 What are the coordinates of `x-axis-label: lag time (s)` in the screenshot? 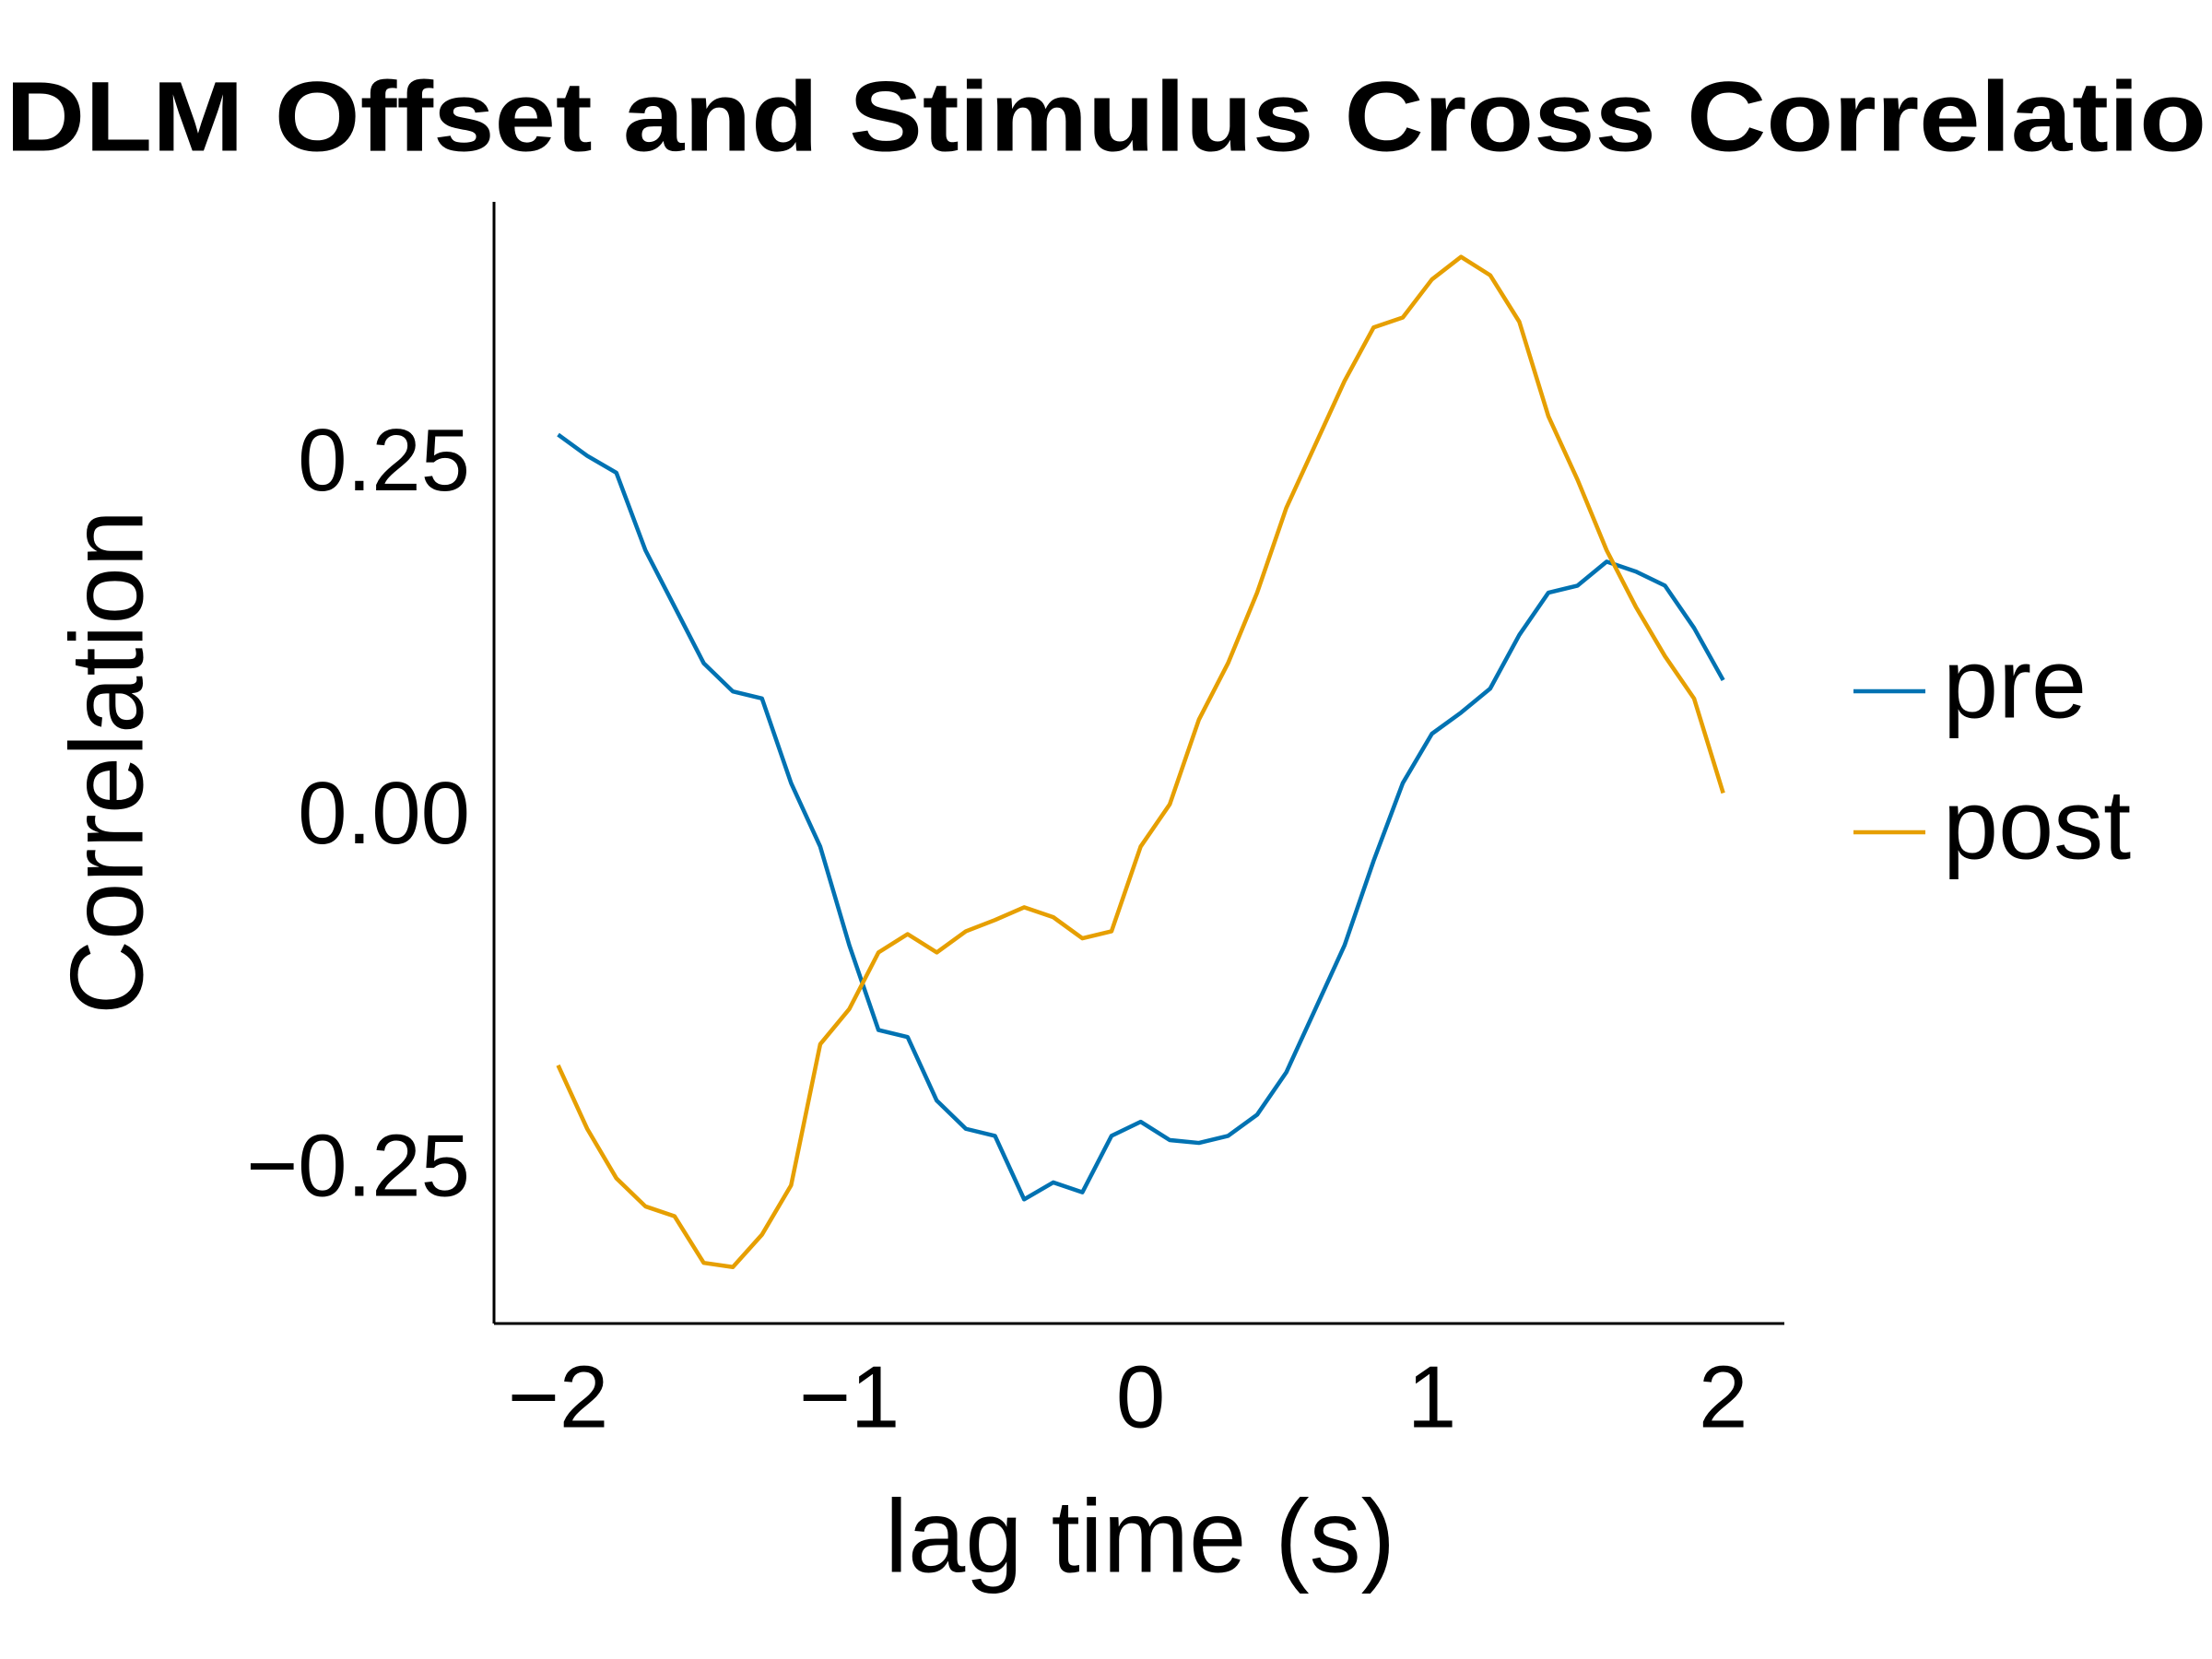 It's located at (1140, 1536).